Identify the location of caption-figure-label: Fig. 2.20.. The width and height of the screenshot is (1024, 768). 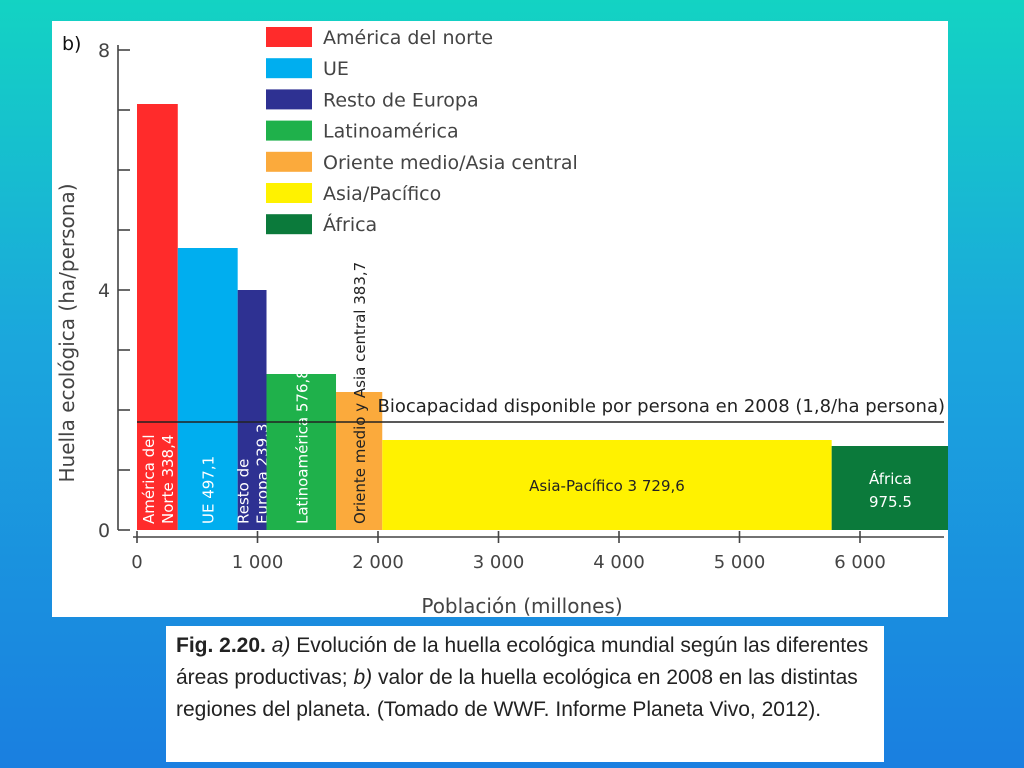
(221, 645).